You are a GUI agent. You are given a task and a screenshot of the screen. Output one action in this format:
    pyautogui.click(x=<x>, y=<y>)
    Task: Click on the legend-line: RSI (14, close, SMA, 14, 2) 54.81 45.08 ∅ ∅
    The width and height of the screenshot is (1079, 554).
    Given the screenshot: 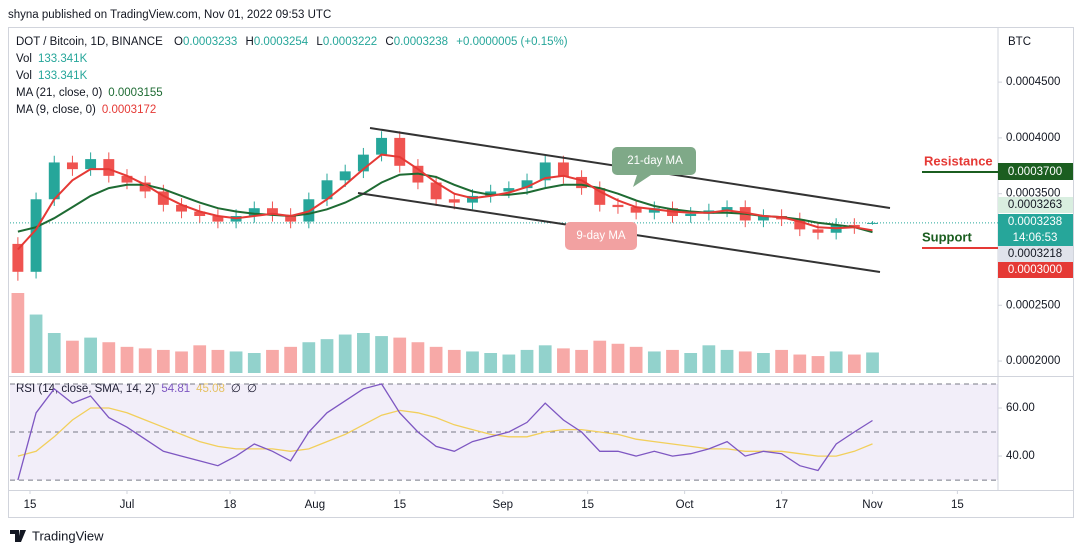 What is the action you would take?
    pyautogui.click(x=136, y=389)
    